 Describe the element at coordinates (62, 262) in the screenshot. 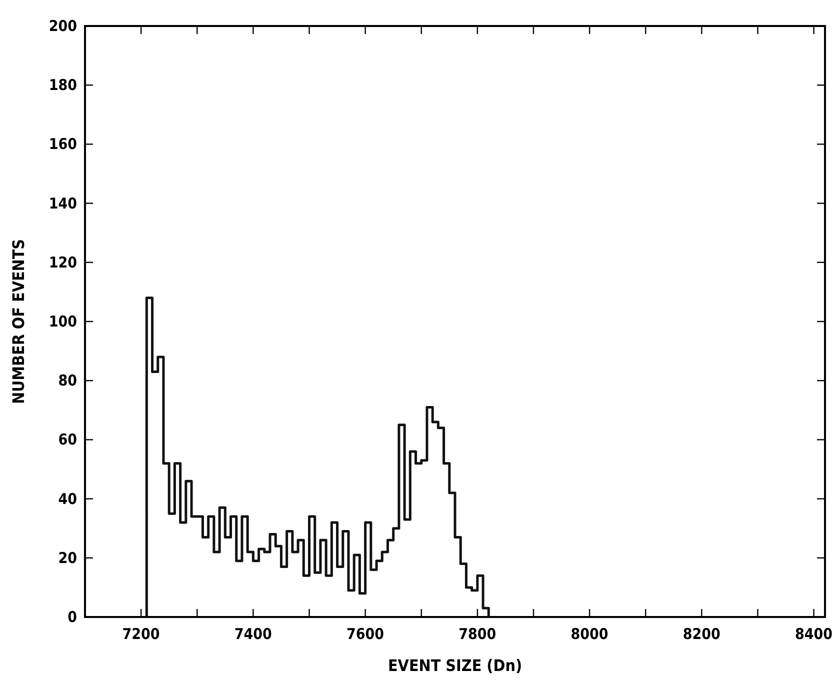

I see `y-tick-label: 120` at that location.